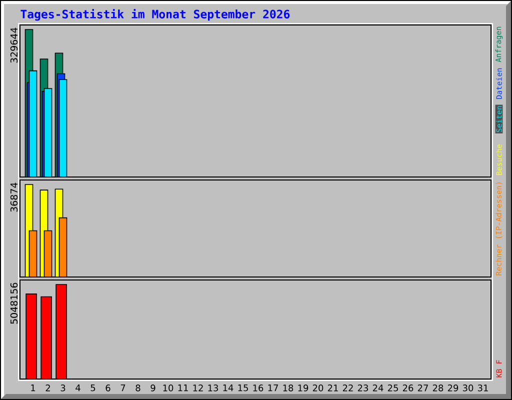  Describe the element at coordinates (14, 45) in the screenshot. I see `text: 329644` at that location.